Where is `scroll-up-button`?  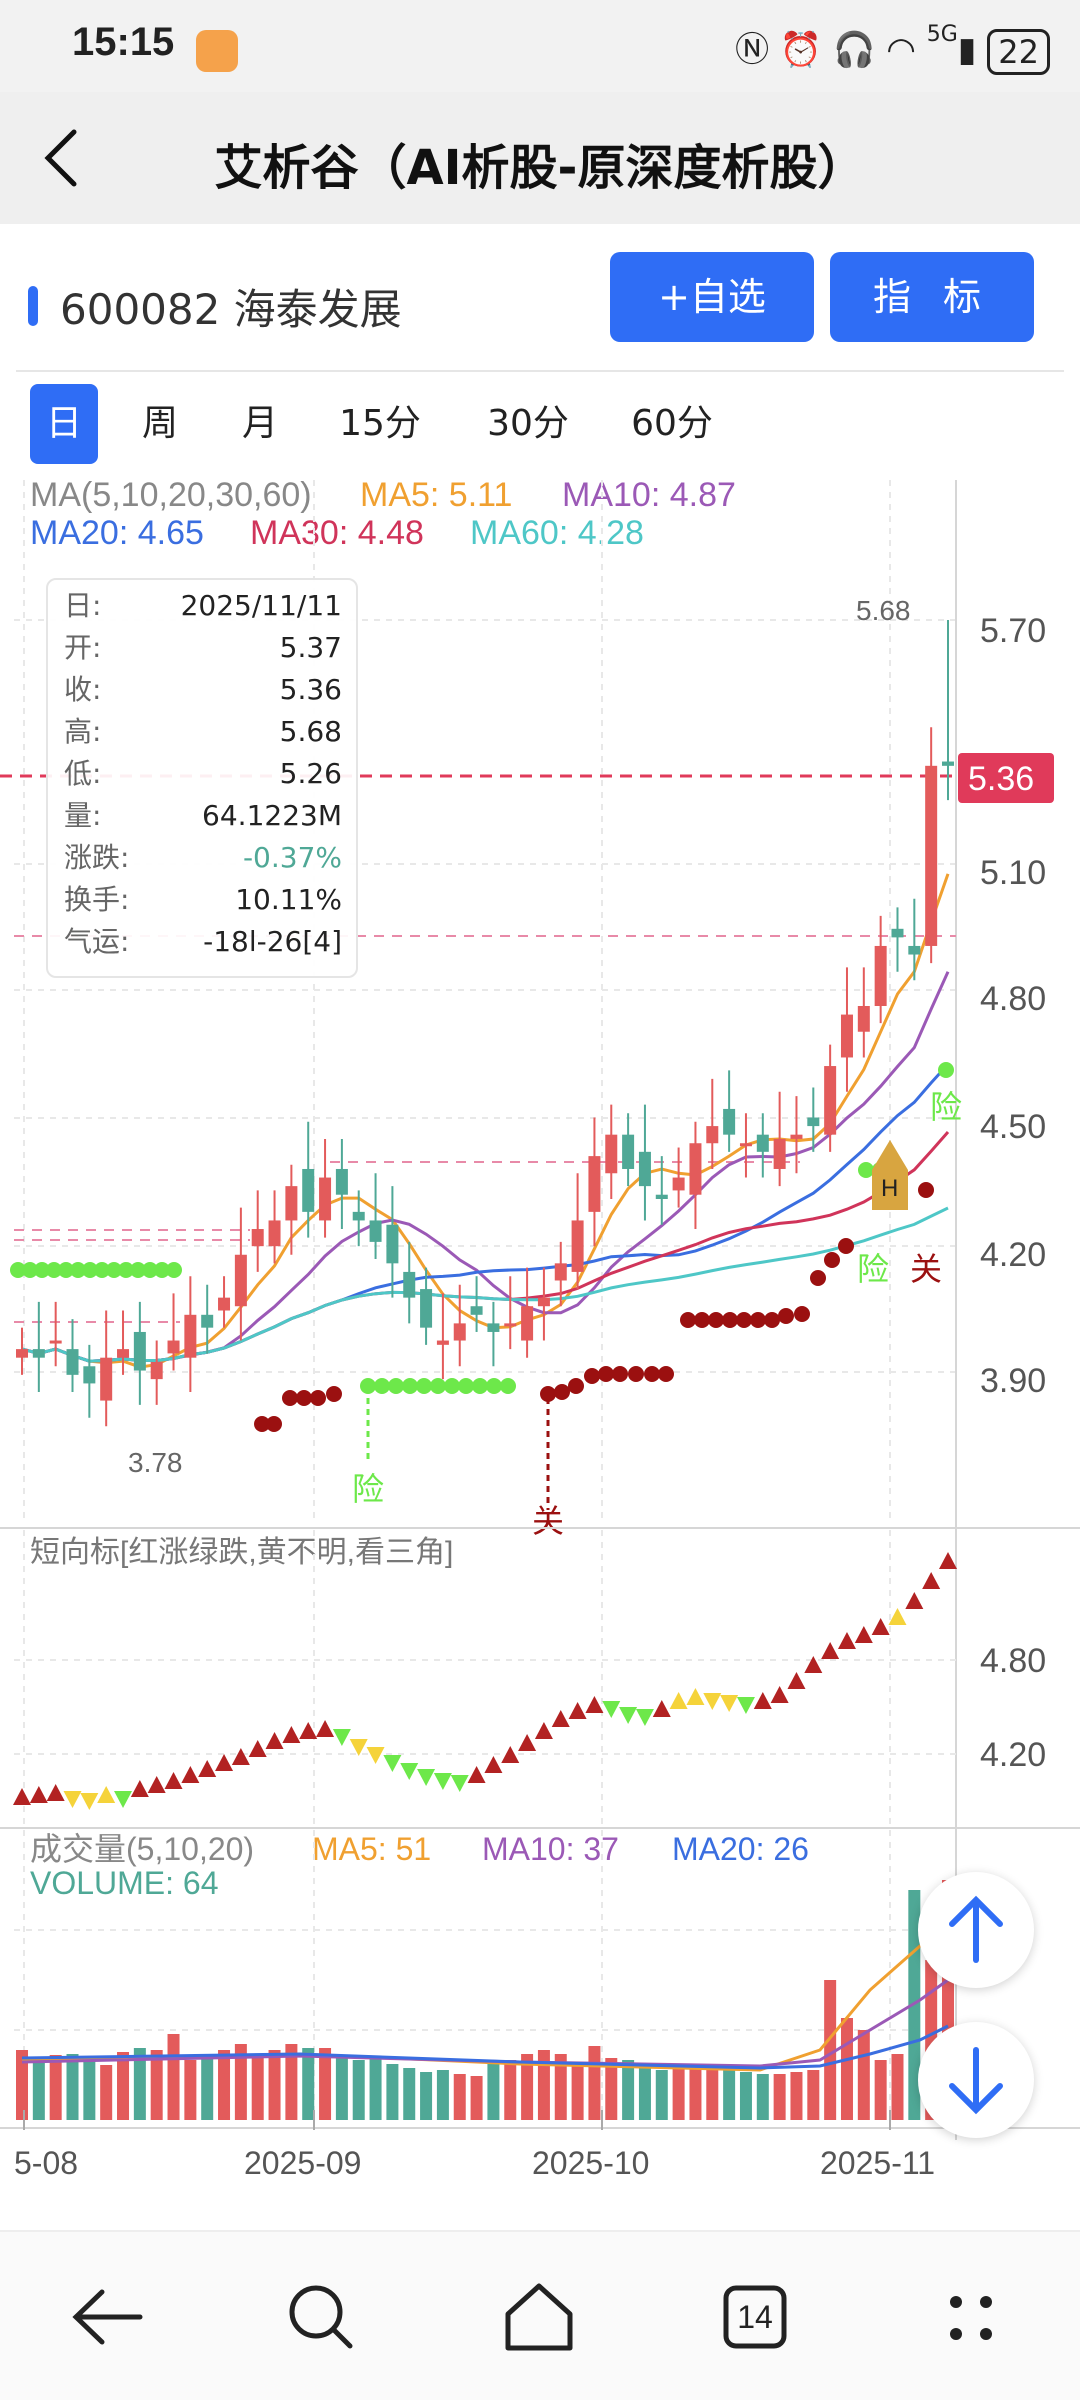 scroll-up-button is located at coordinates (976, 1930).